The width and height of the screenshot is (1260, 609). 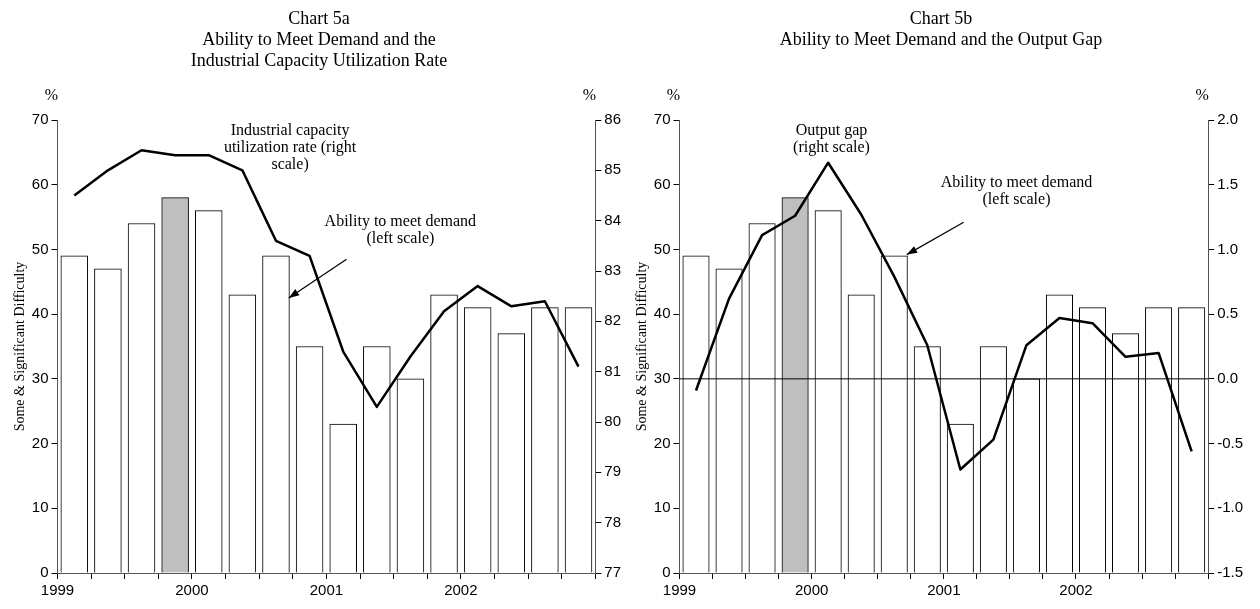 What do you see at coordinates (612, 119) in the screenshot?
I see `y2-tick-label: 86` at bounding box center [612, 119].